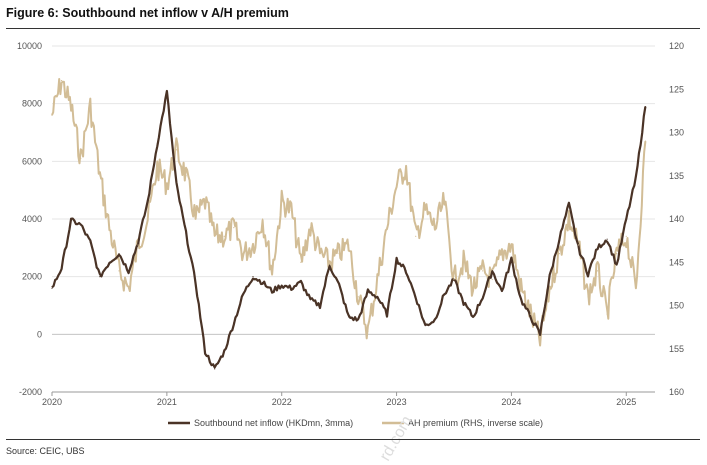 This screenshot has height=465, width=707. What do you see at coordinates (353, 439) in the screenshot?
I see `source-rule` at bounding box center [353, 439].